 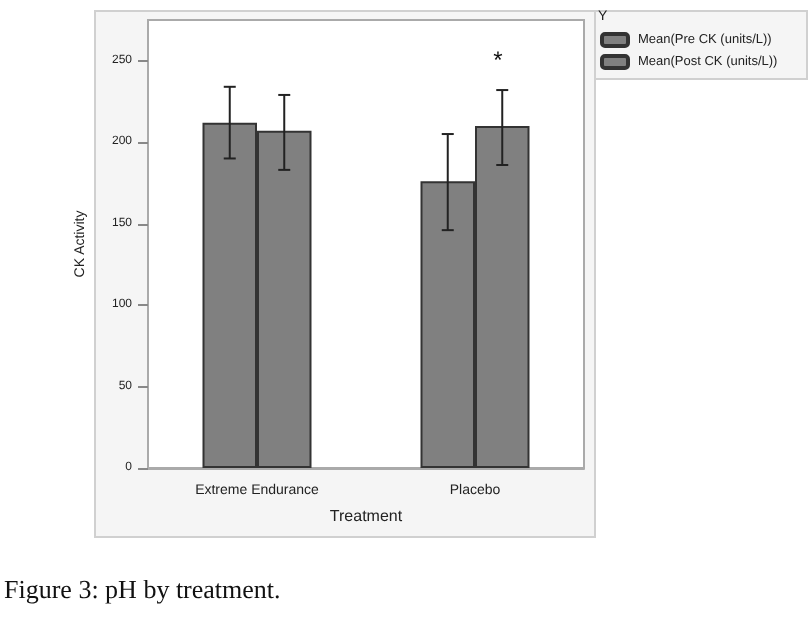 What do you see at coordinates (366, 516) in the screenshot?
I see `x-axis-title: Treatment` at bounding box center [366, 516].